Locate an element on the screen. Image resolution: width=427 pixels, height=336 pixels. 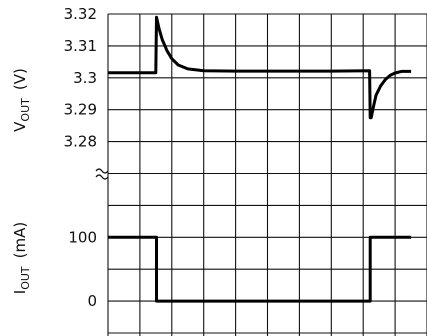
vout-tick-label: 3.31 is located at coordinates (80, 46).